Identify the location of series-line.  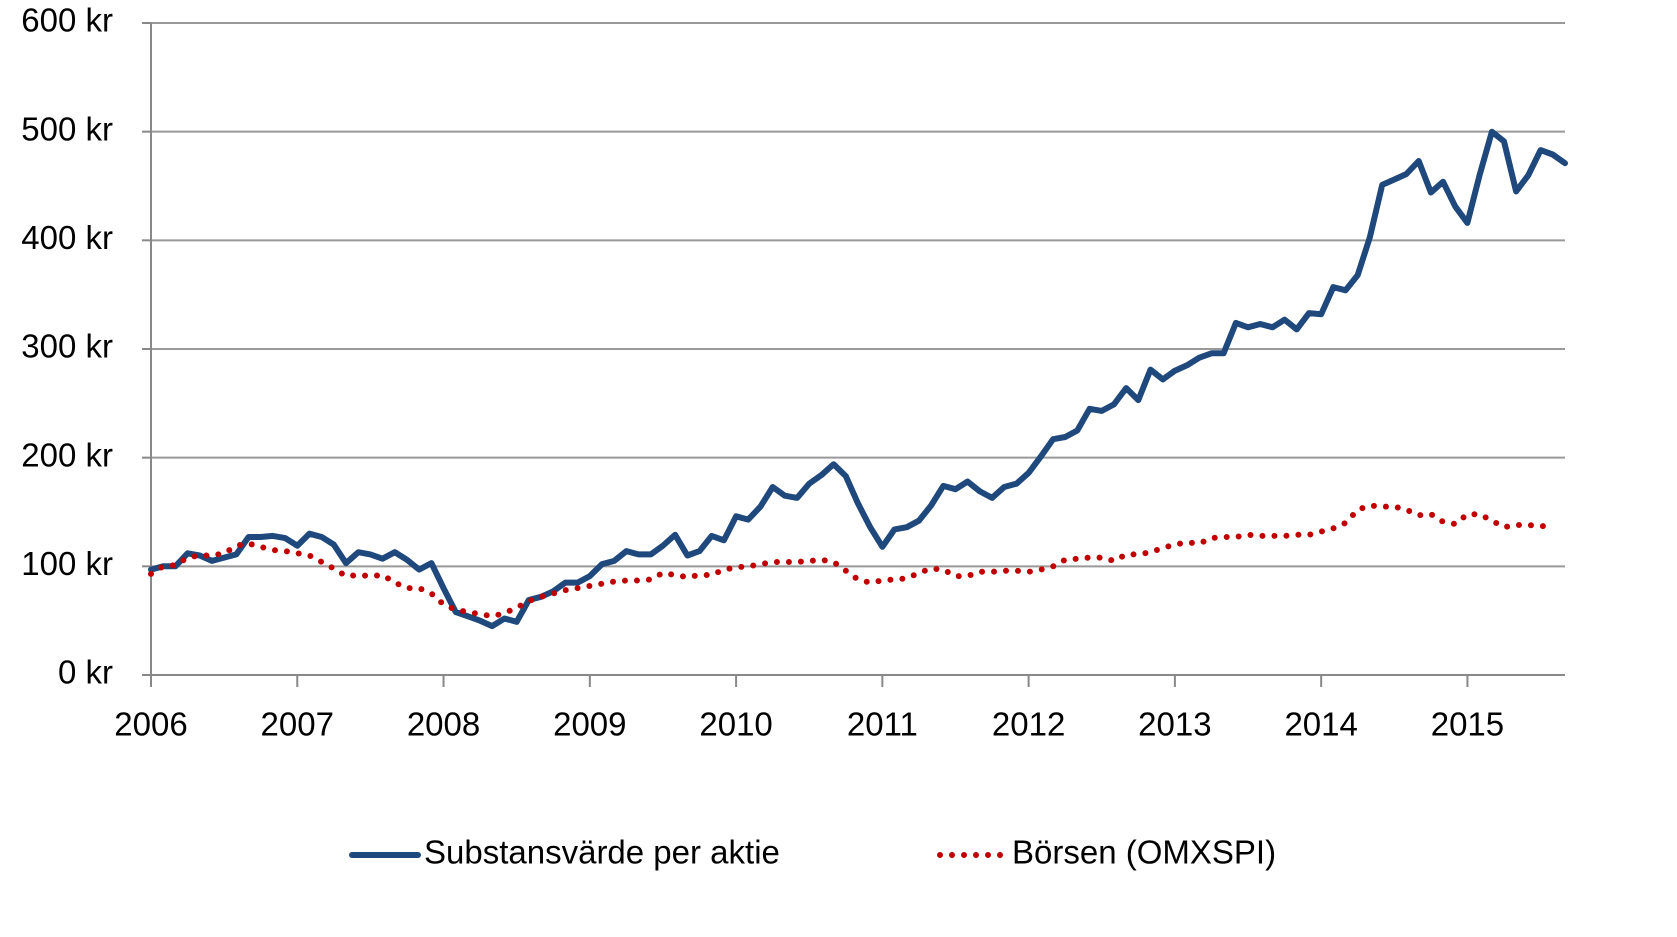
(852, 561).